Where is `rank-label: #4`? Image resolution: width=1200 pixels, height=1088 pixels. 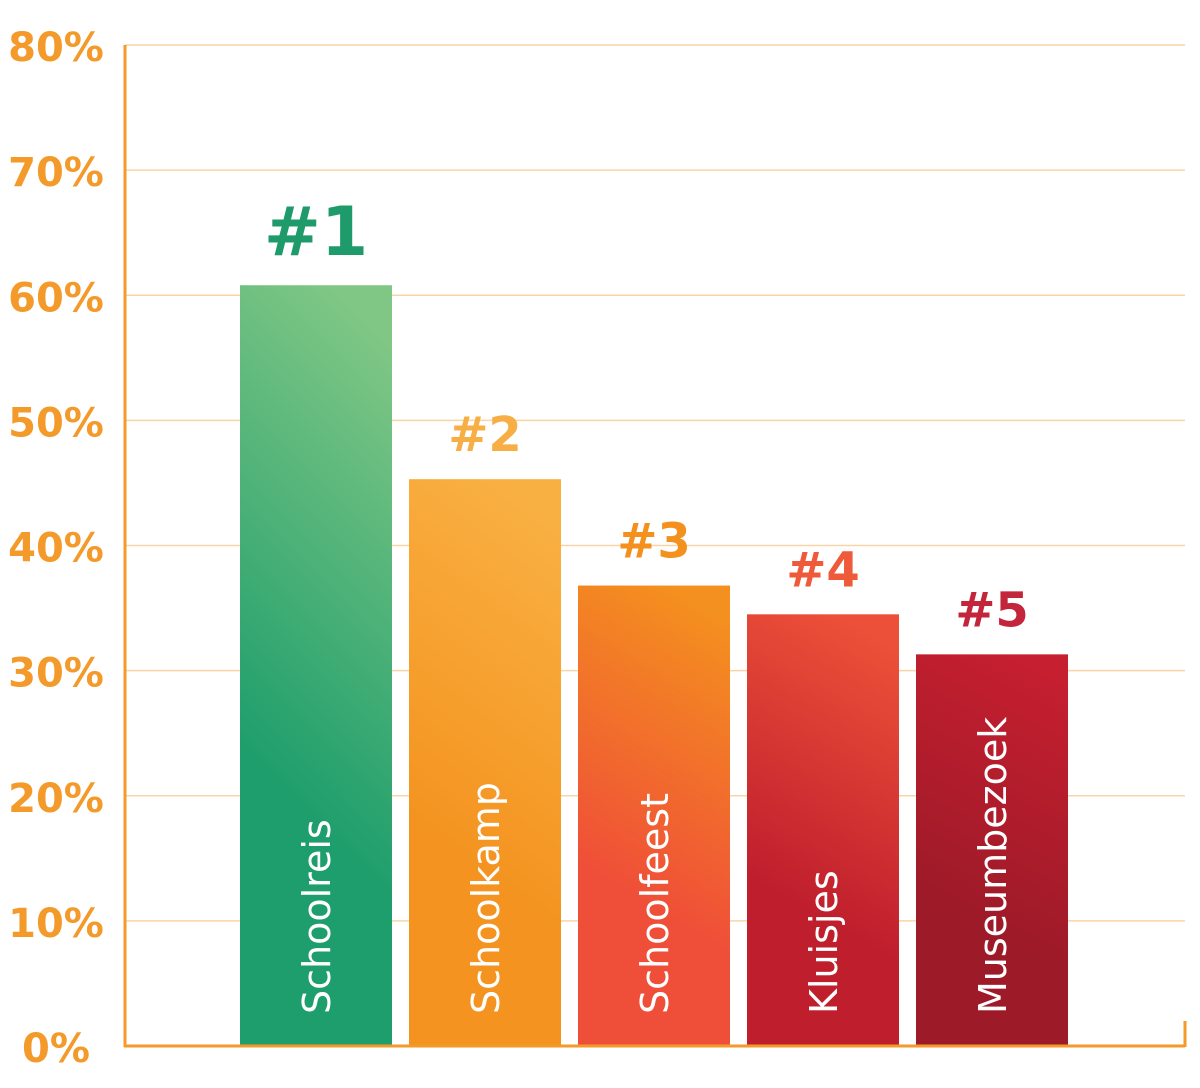
rank-label: #4 is located at coordinates (823, 570).